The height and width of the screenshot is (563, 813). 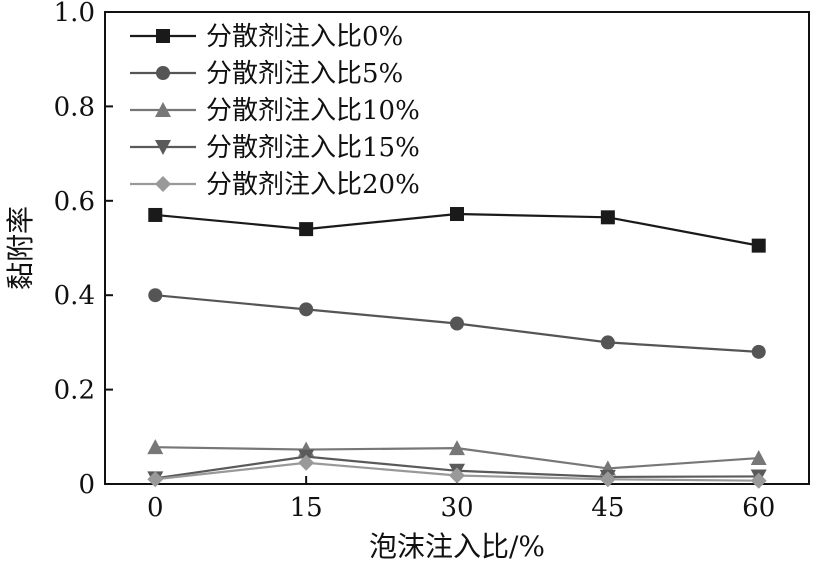 What do you see at coordinates (20, 248) in the screenshot?
I see `y-axis-title: 黏附率` at bounding box center [20, 248].